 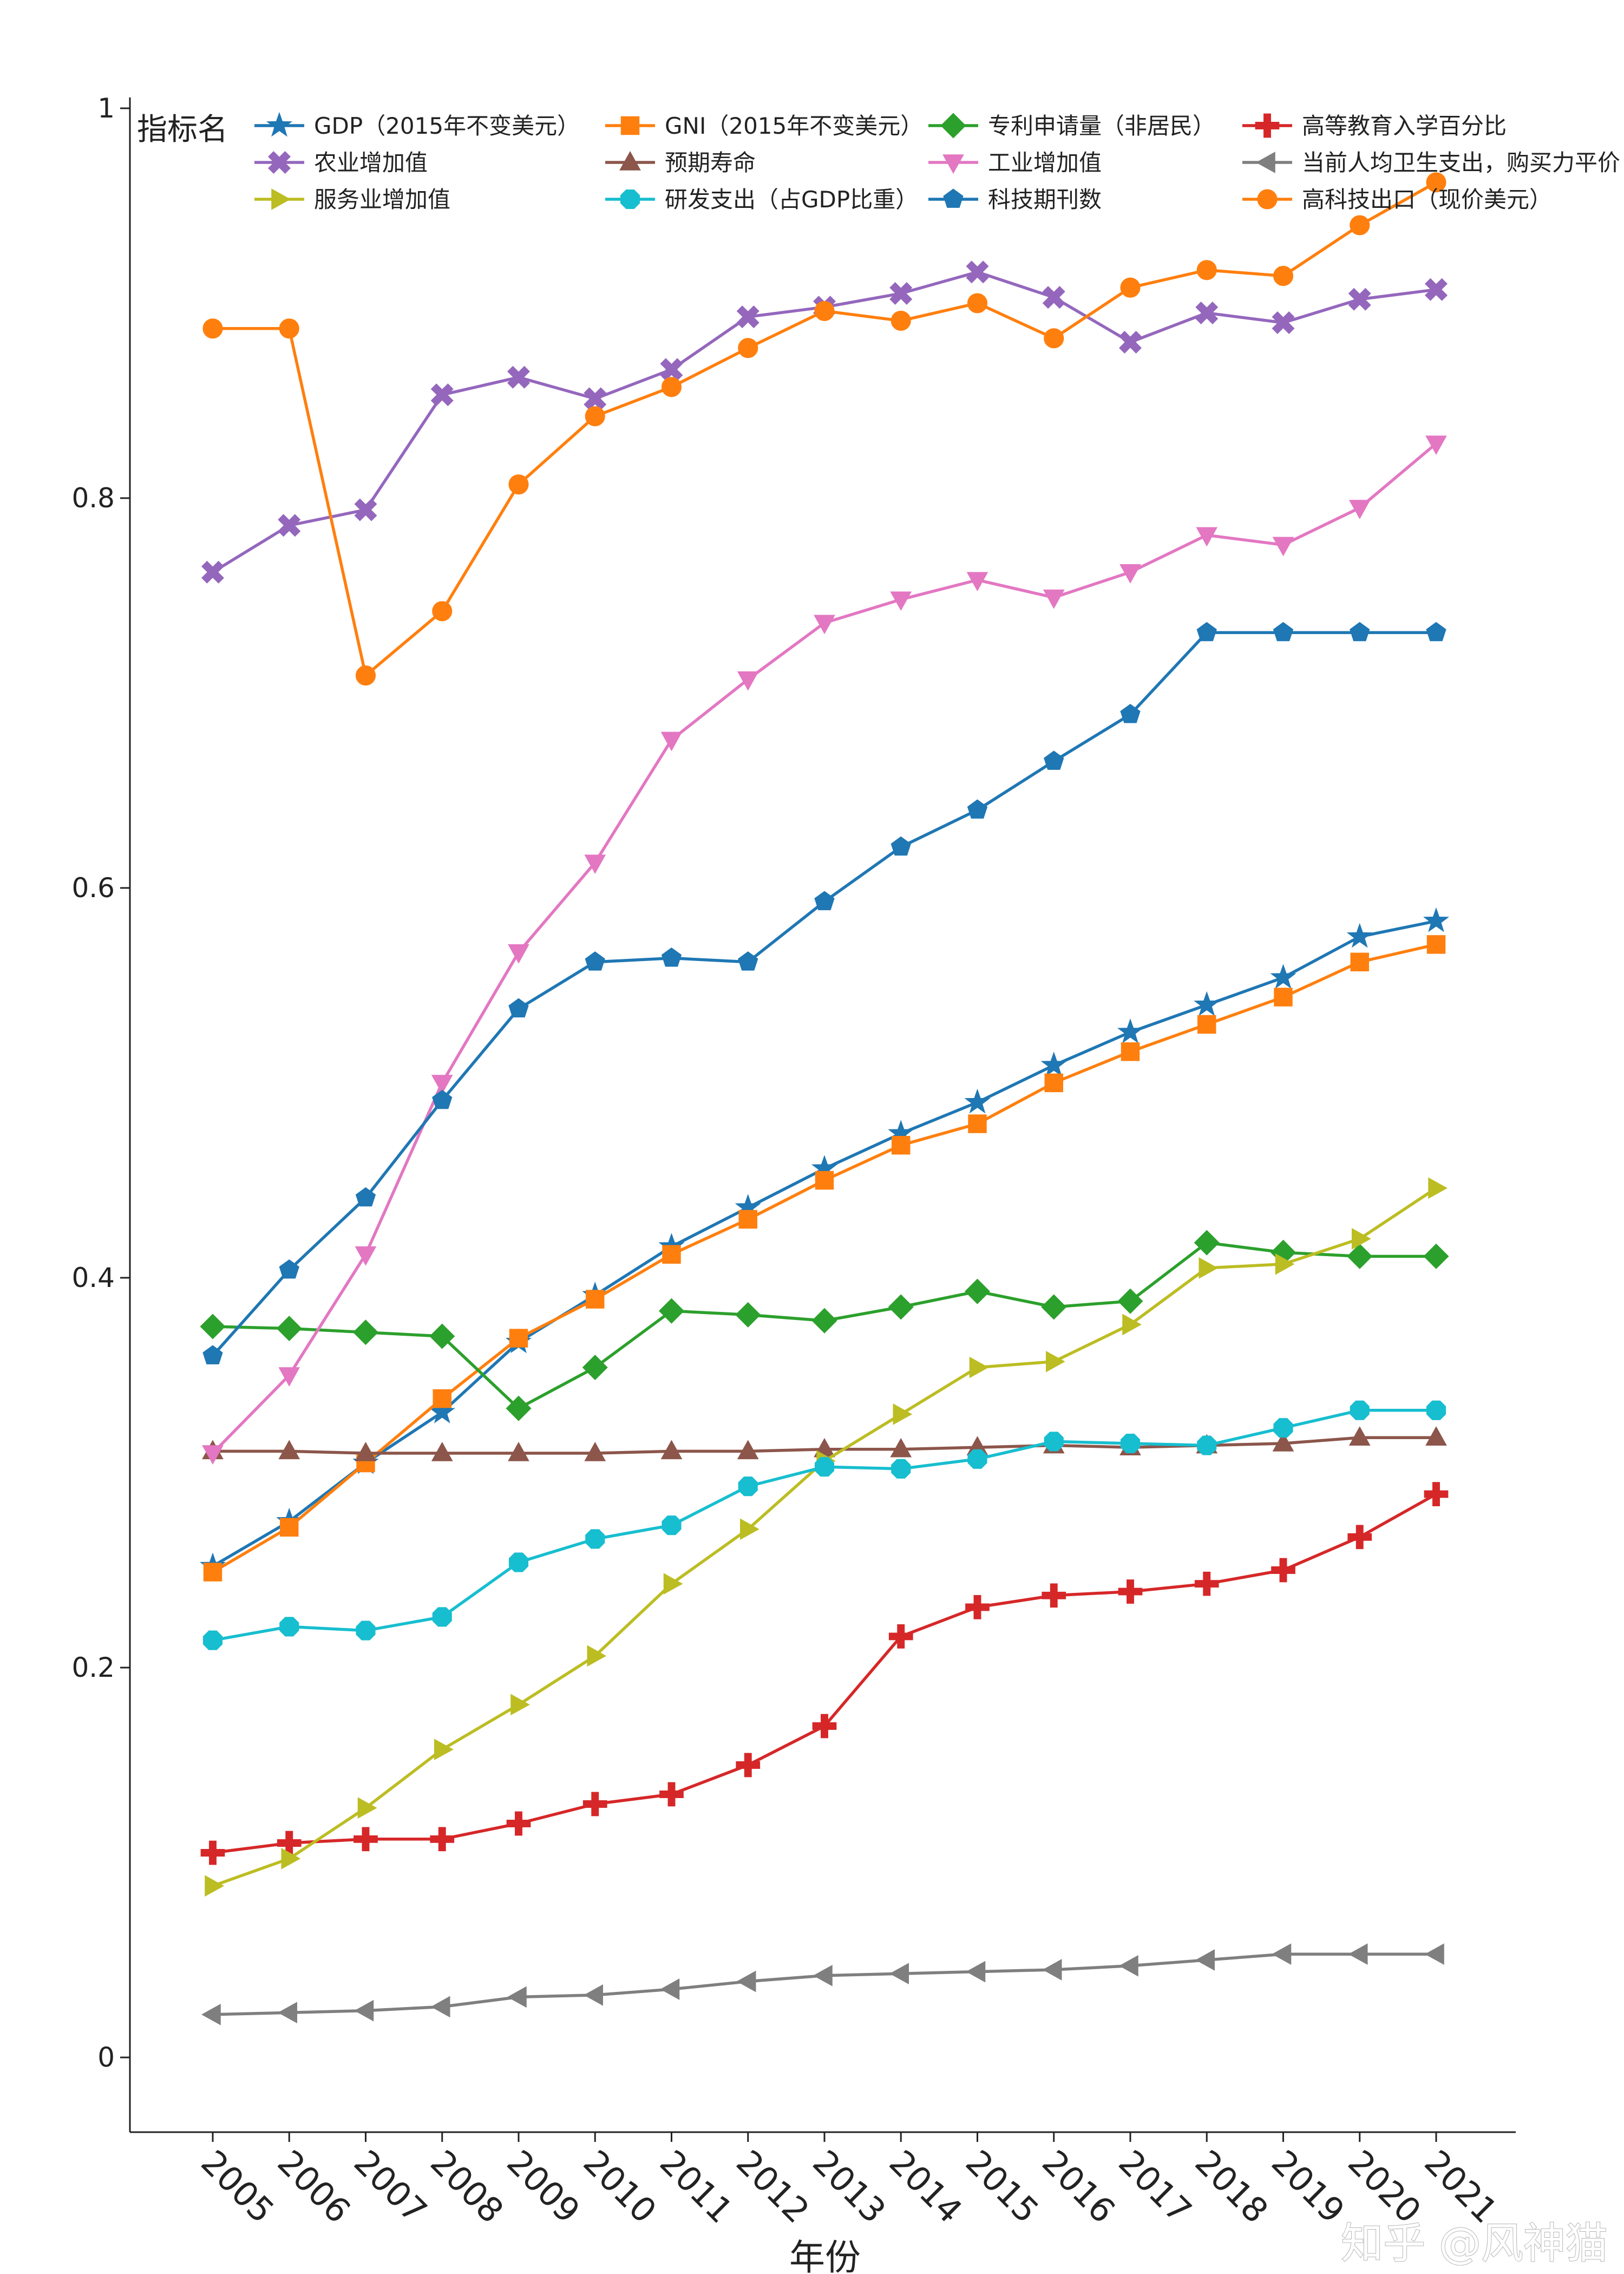 What do you see at coordinates (543, 2186) in the screenshot?
I see `x-tick-label: 2009` at bounding box center [543, 2186].